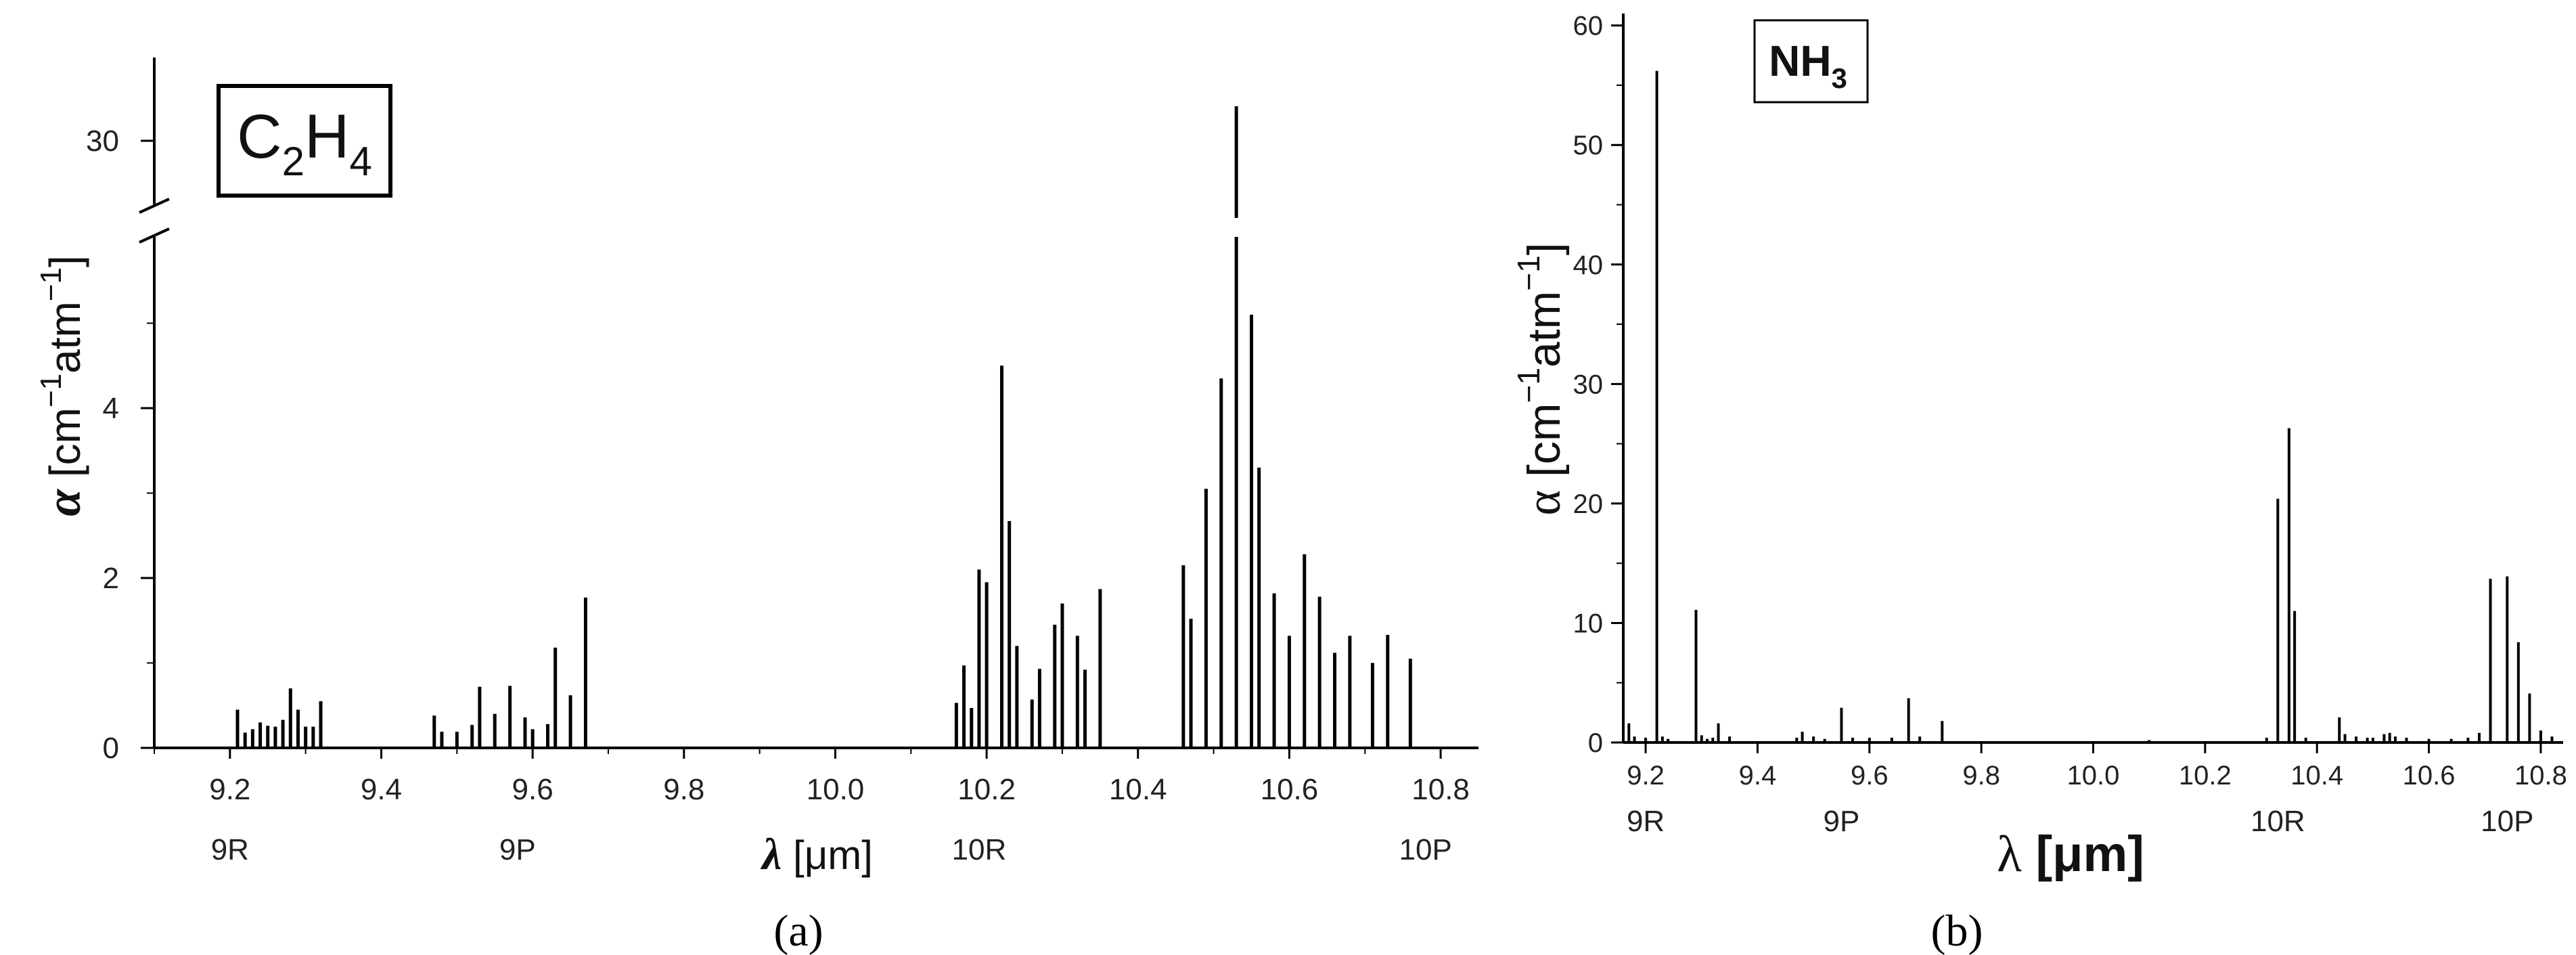 This screenshot has height=955, width=2576. What do you see at coordinates (1588, 265) in the screenshot?
I see `y-tick-label: 40` at bounding box center [1588, 265].